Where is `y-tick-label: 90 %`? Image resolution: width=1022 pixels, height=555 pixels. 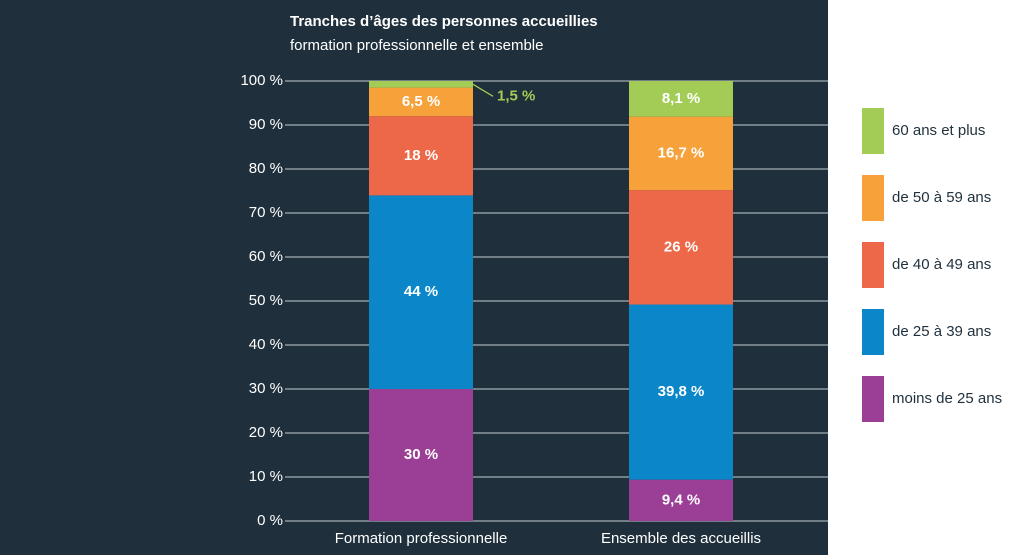 y-tick-label: 90 % is located at coordinates (266, 124).